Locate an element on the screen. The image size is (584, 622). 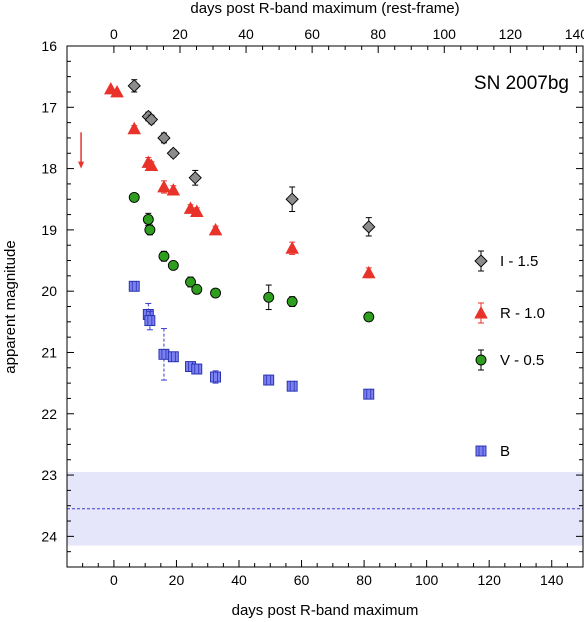
x-axis-top-label: days post R-band maximum (rest-frame) is located at coordinates (324, 8).